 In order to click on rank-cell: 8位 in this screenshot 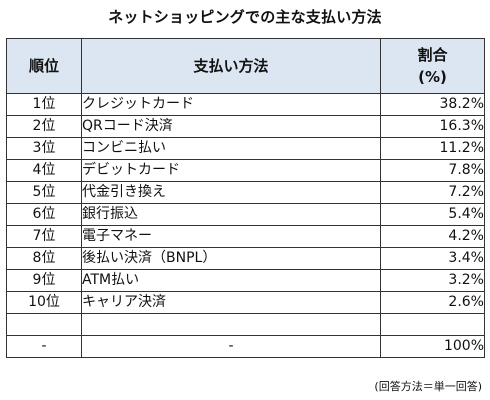, I will do `click(44, 258)`.